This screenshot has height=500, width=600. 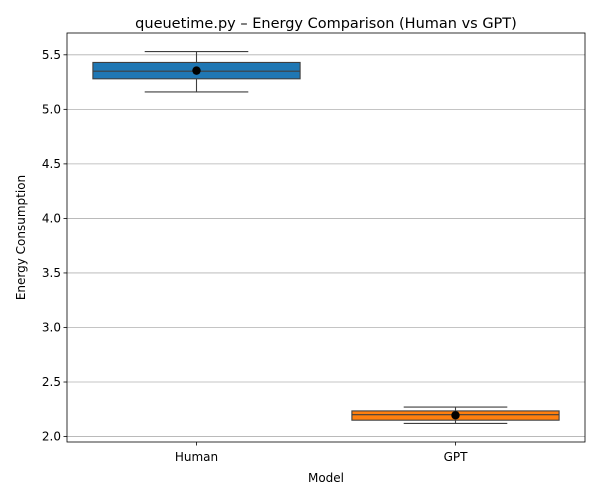 What do you see at coordinates (326, 478) in the screenshot?
I see `x-axis-label: Model` at bounding box center [326, 478].